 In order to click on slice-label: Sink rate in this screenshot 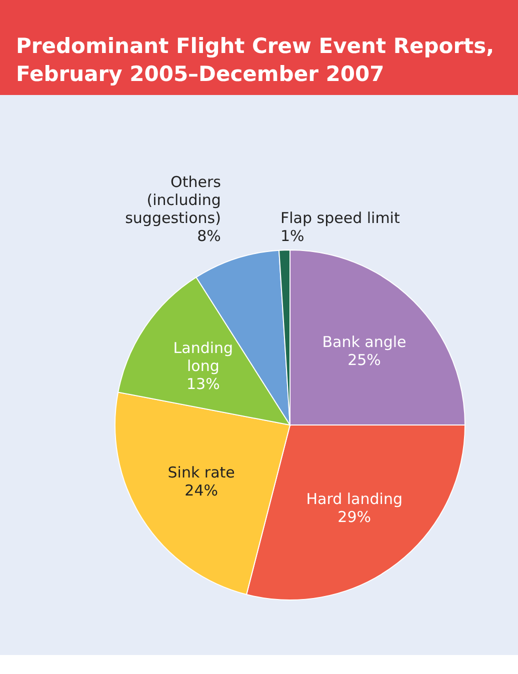, I will do `click(201, 472)`.